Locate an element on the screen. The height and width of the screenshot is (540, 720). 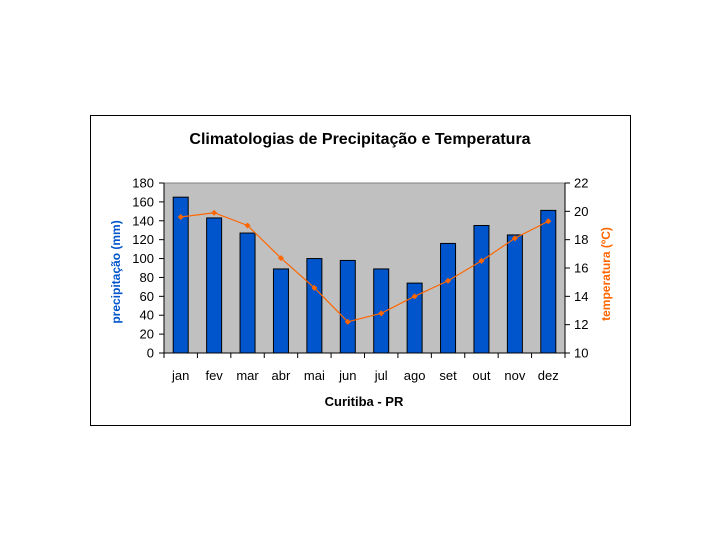
x-tick-label-abr: abr is located at coordinates (281, 375).